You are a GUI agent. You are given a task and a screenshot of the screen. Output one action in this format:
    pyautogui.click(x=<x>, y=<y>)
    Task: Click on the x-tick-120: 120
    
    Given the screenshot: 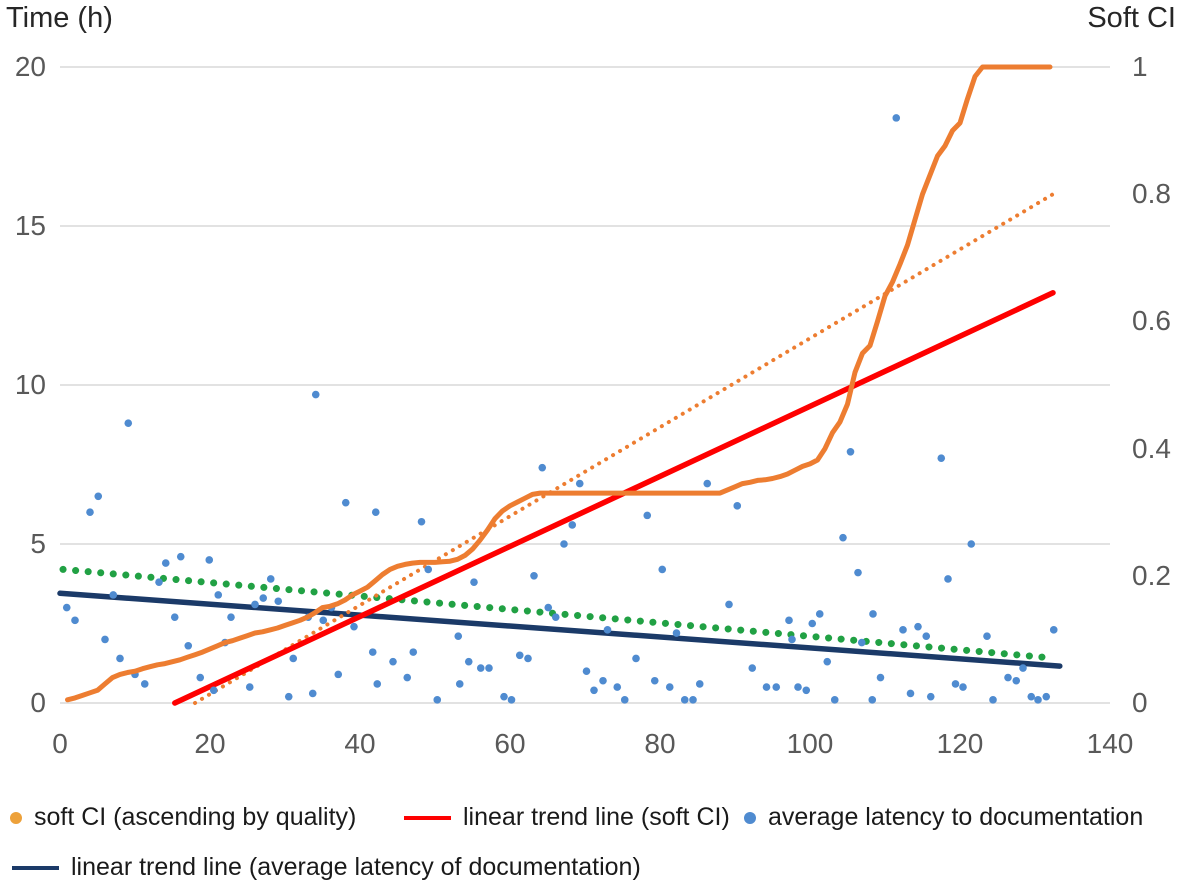 What is the action you would take?
    pyautogui.click(x=960, y=743)
    